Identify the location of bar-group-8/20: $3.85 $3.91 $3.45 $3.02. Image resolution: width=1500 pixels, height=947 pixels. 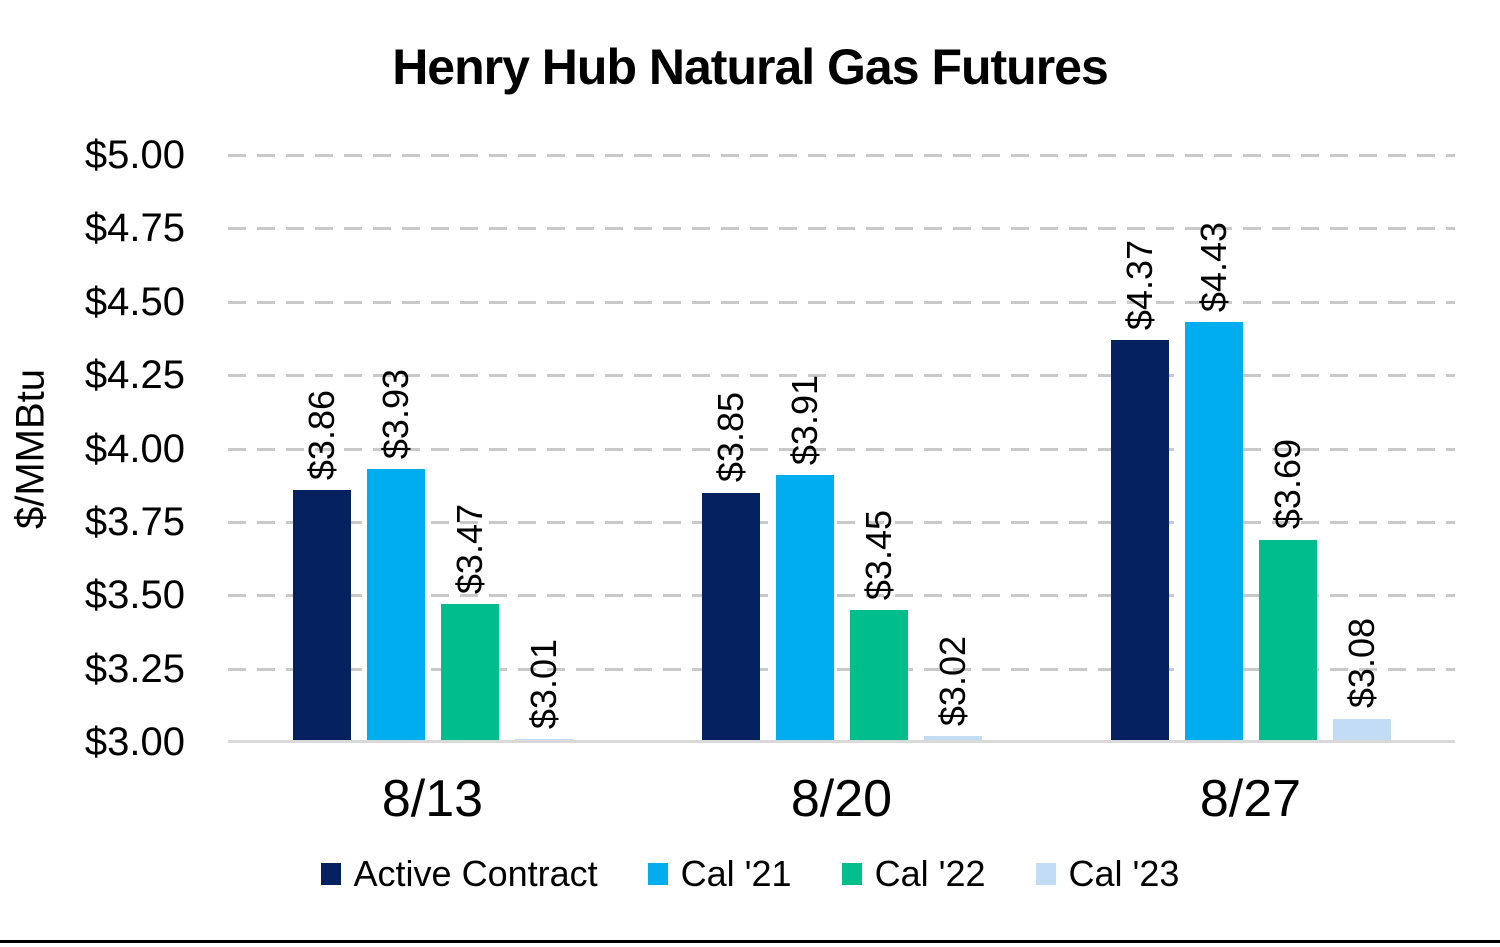
(841, 448).